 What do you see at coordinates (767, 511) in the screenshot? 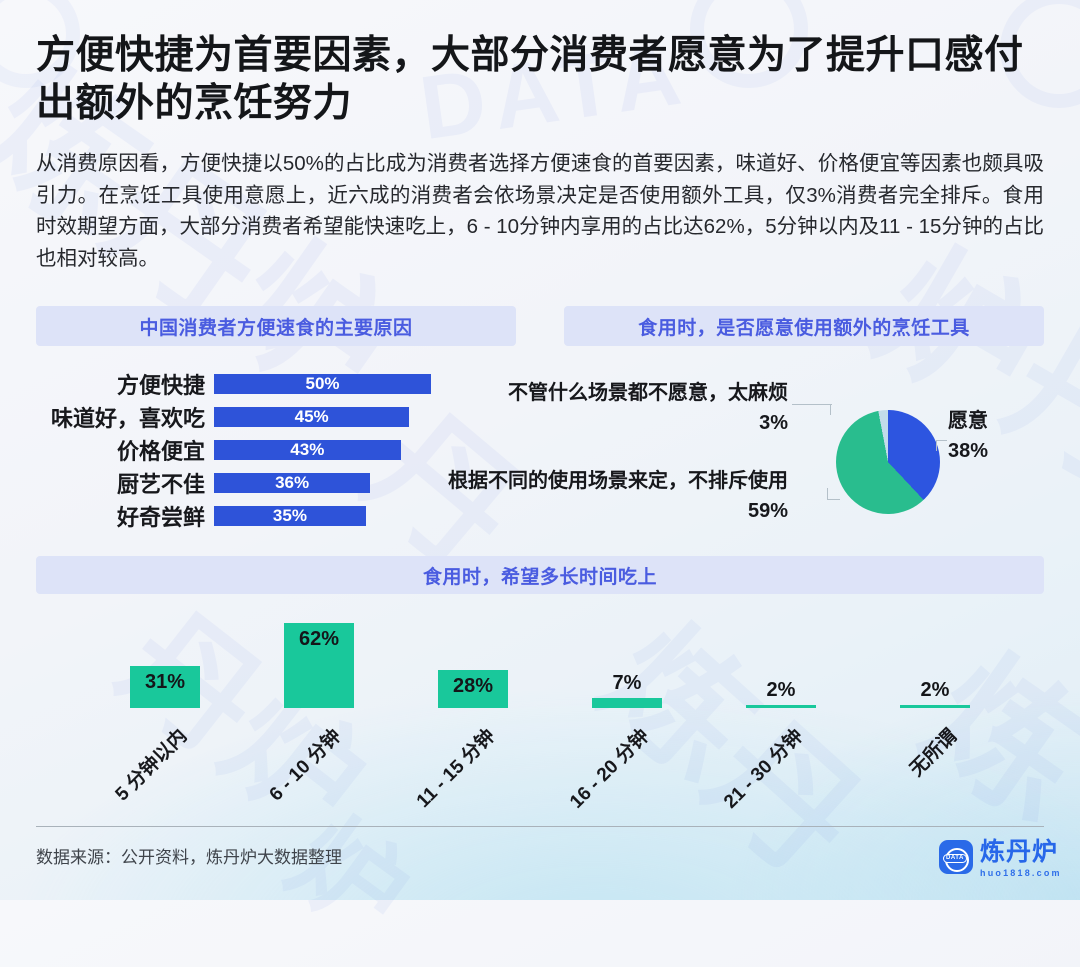
I see `pie-label-depends-value: 59%` at bounding box center [767, 511].